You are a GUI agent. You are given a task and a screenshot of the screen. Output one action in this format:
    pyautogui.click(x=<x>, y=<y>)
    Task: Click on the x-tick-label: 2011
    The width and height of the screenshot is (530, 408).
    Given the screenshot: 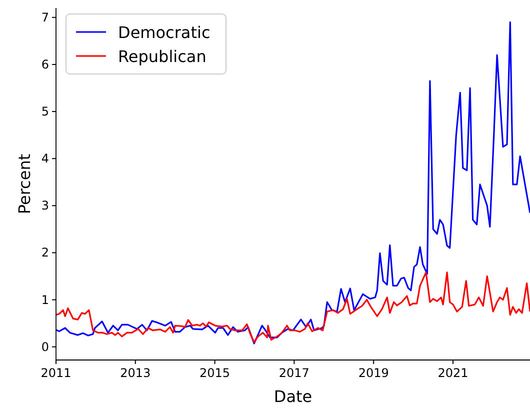 What is the action you would take?
    pyautogui.click(x=56, y=373)
    